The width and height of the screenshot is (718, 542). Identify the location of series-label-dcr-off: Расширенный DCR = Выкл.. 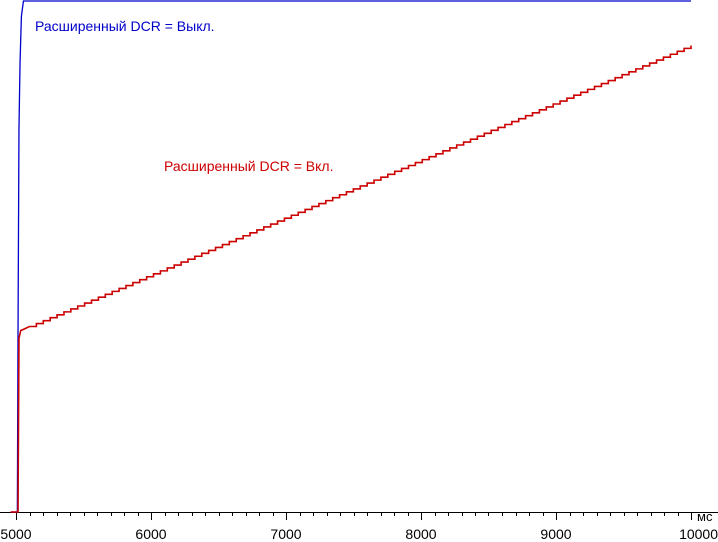
(125, 26).